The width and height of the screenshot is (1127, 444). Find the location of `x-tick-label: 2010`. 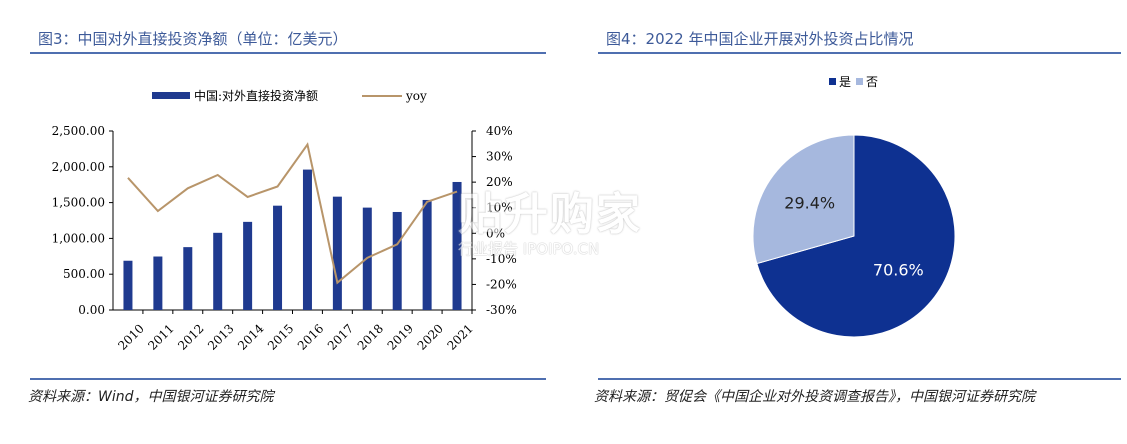

x-tick-label: 2010 is located at coordinates (130, 336).